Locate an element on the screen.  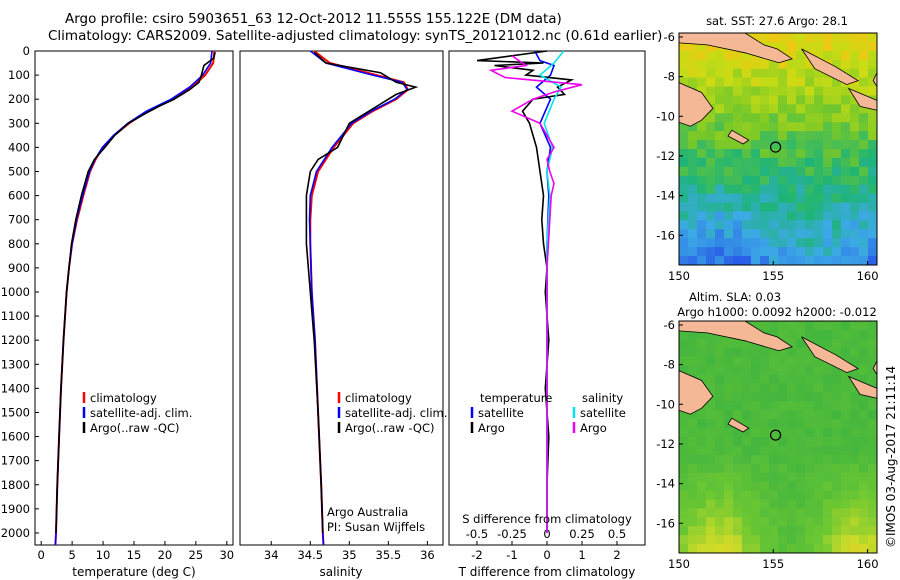
legend-label: satellite-adj. clim. is located at coordinates (396, 413).